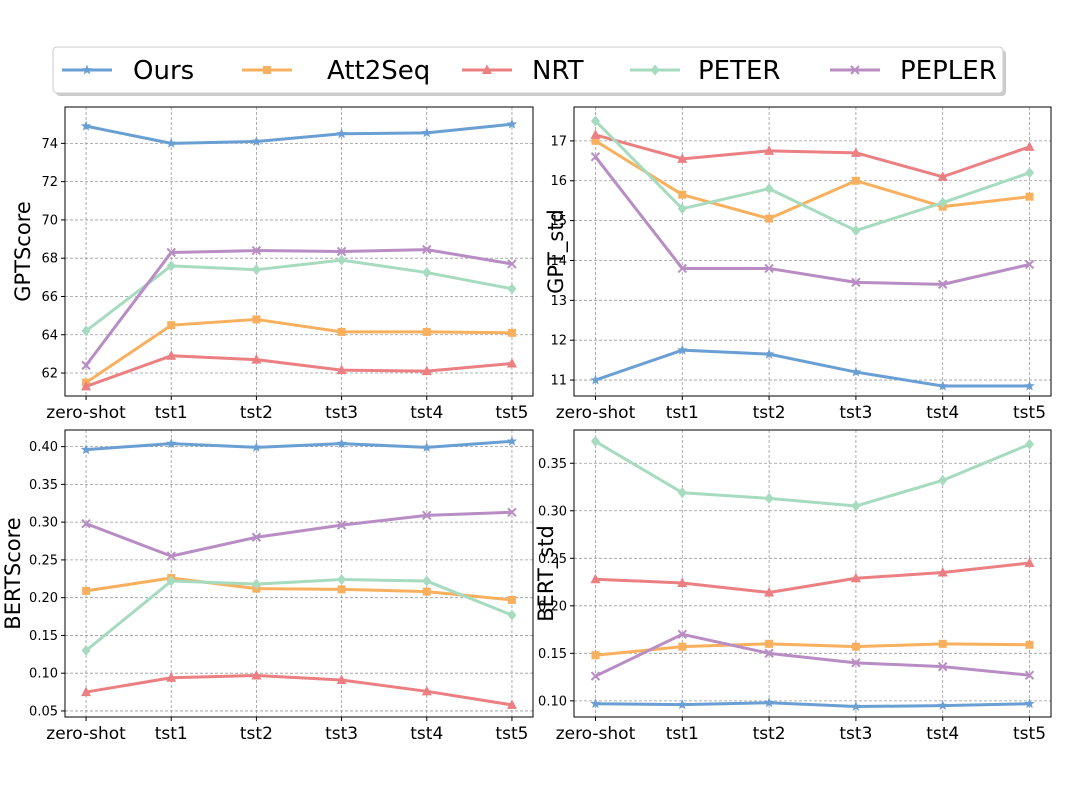 This screenshot has height=792, width=1080. I want to click on y-tick-label: 13, so click(558, 301).